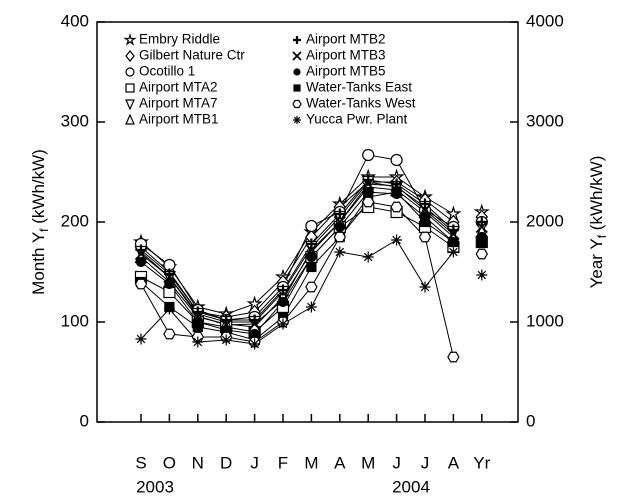  What do you see at coordinates (346, 39) in the screenshot?
I see `legend-label: Airport MTB2` at bounding box center [346, 39].